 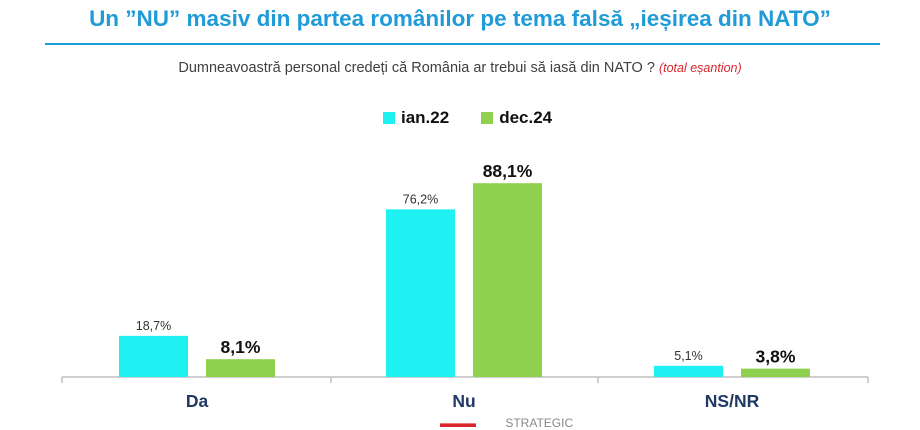 What do you see at coordinates (700, 68) in the screenshot?
I see `question-note: (total eșantion)` at bounding box center [700, 68].